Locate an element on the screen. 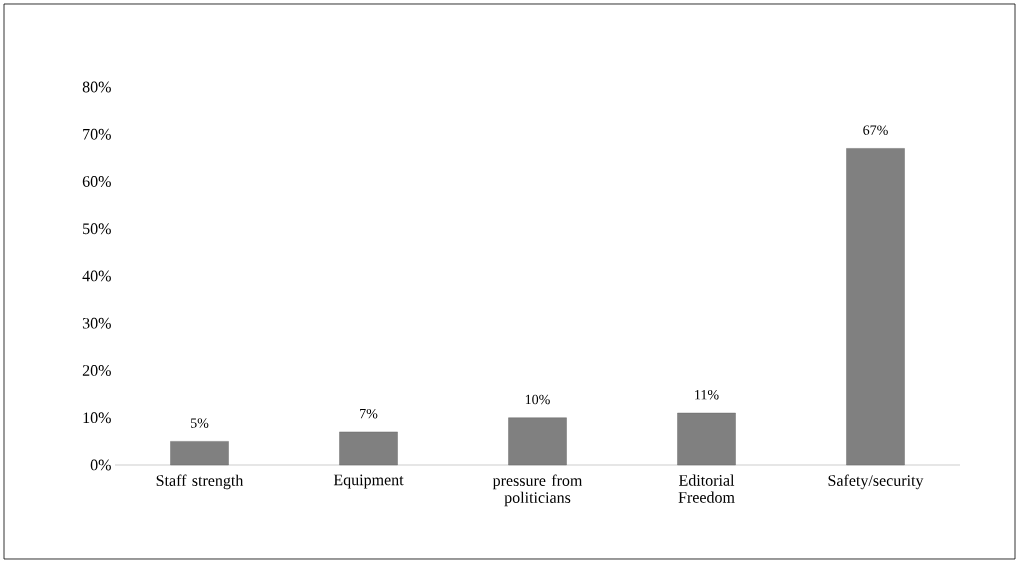  y-tick-label: 0% is located at coordinates (100, 465).